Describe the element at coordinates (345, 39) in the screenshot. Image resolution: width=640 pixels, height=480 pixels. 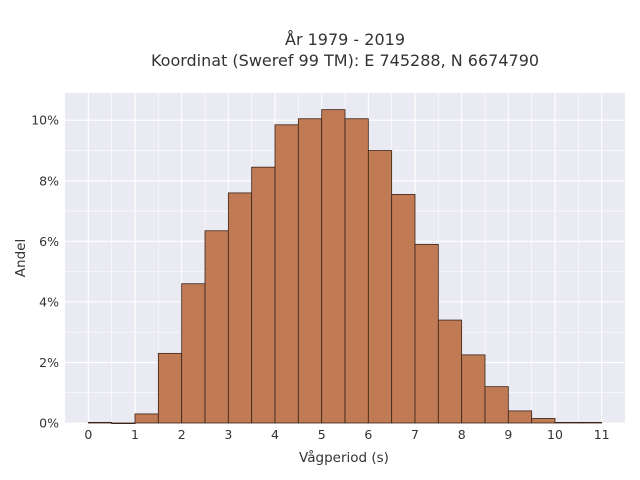
I see `chart-title-line1: År 1979 - 2019` at that location.